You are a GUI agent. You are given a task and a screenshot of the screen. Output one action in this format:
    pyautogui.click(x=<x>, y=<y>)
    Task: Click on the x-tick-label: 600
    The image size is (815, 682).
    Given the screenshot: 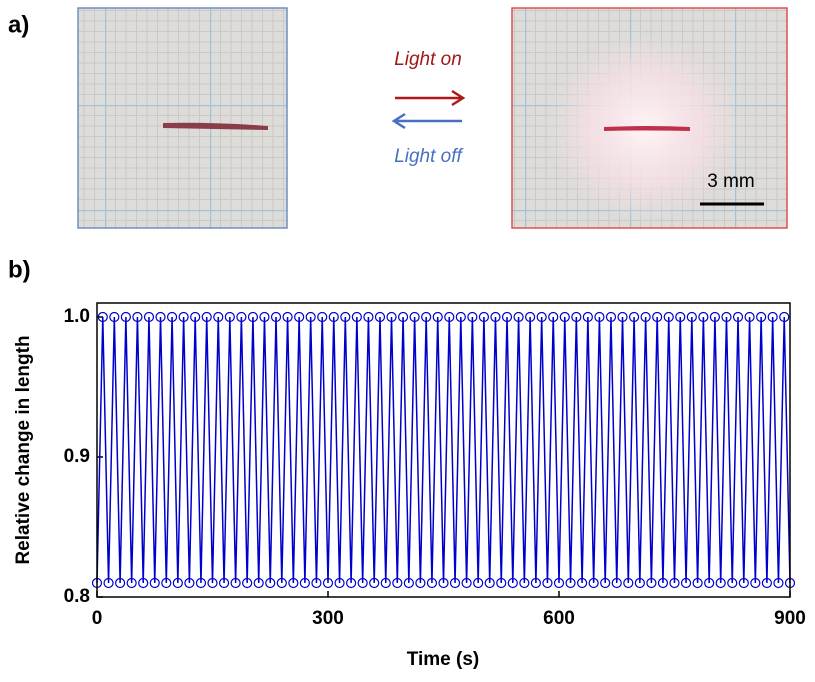 What is the action you would take?
    pyautogui.click(x=559, y=618)
    